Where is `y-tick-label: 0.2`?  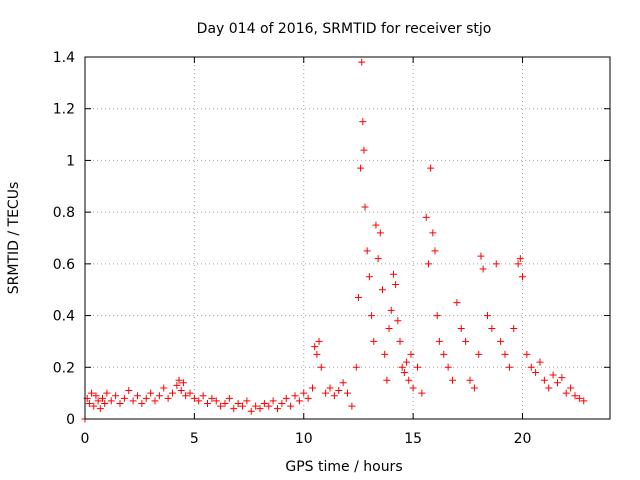 y-tick-label: 0.2 is located at coordinates (64, 368).